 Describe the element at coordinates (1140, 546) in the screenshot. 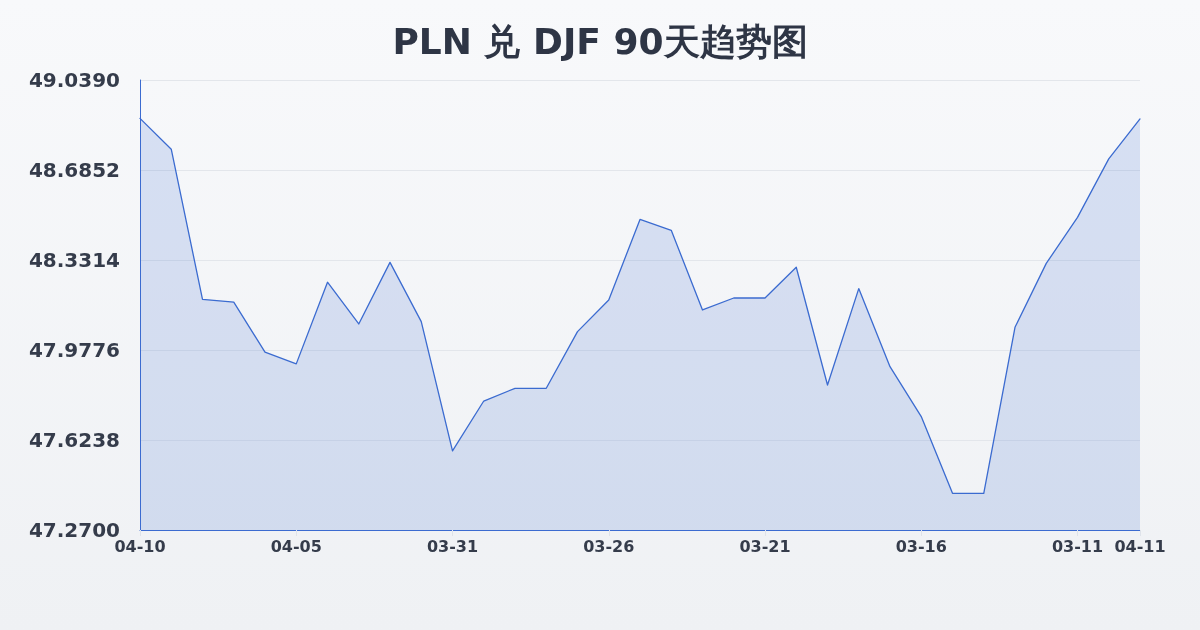

I see `x-tick-label: 04-11` at that location.